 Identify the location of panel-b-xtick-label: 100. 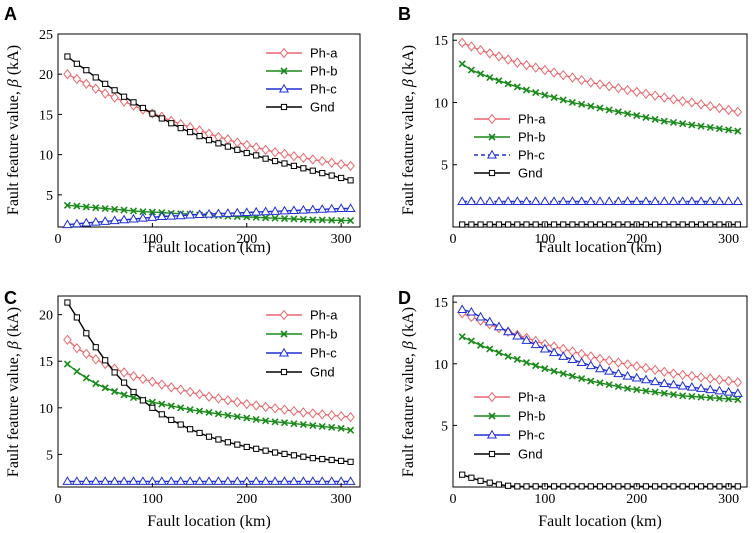
(544, 239).